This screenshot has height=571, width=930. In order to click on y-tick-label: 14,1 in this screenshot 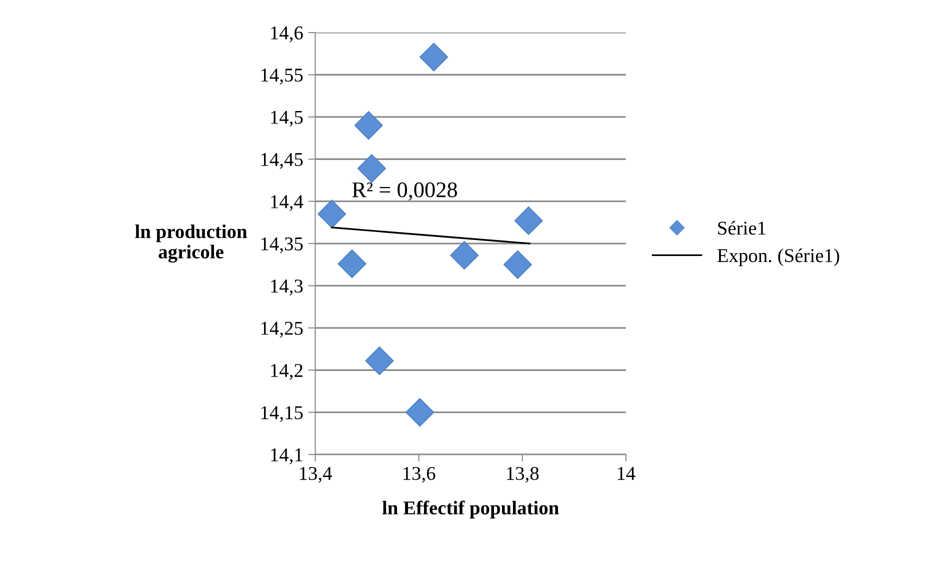, I will do `click(286, 456)`.